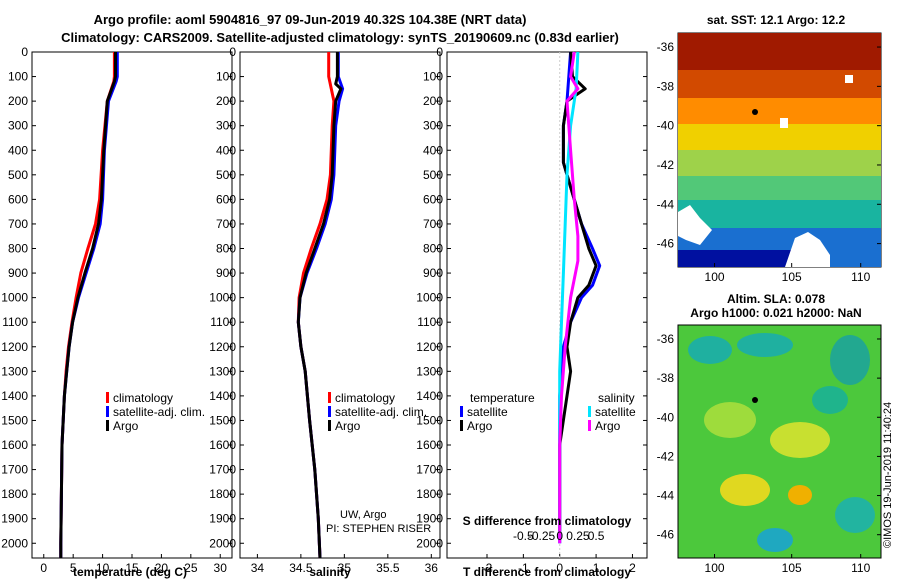 This screenshot has width=900, height=580. What do you see at coordinates (715, 277) in the screenshot?
I see `map-x-tick-label: 100` at bounding box center [715, 277].